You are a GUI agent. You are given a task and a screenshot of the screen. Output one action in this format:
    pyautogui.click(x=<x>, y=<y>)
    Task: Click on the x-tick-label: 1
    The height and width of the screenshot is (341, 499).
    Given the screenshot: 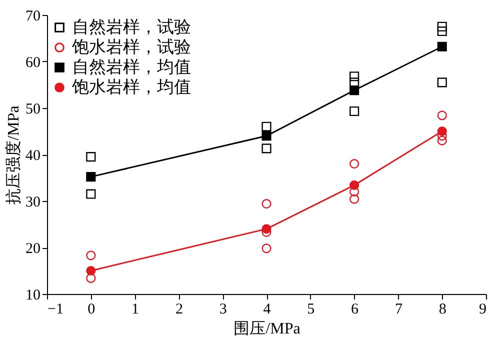 What is the action you would take?
    pyautogui.click(x=136, y=310)
    